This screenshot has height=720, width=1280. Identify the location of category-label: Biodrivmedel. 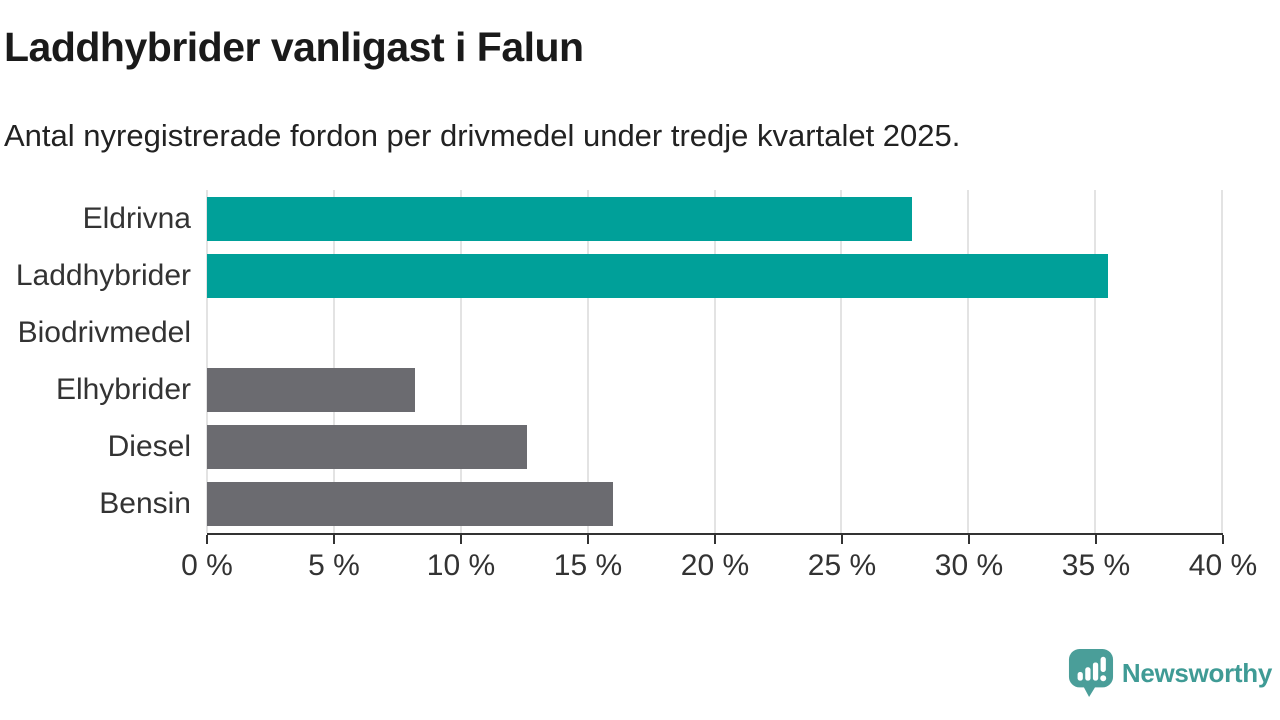
(104, 332).